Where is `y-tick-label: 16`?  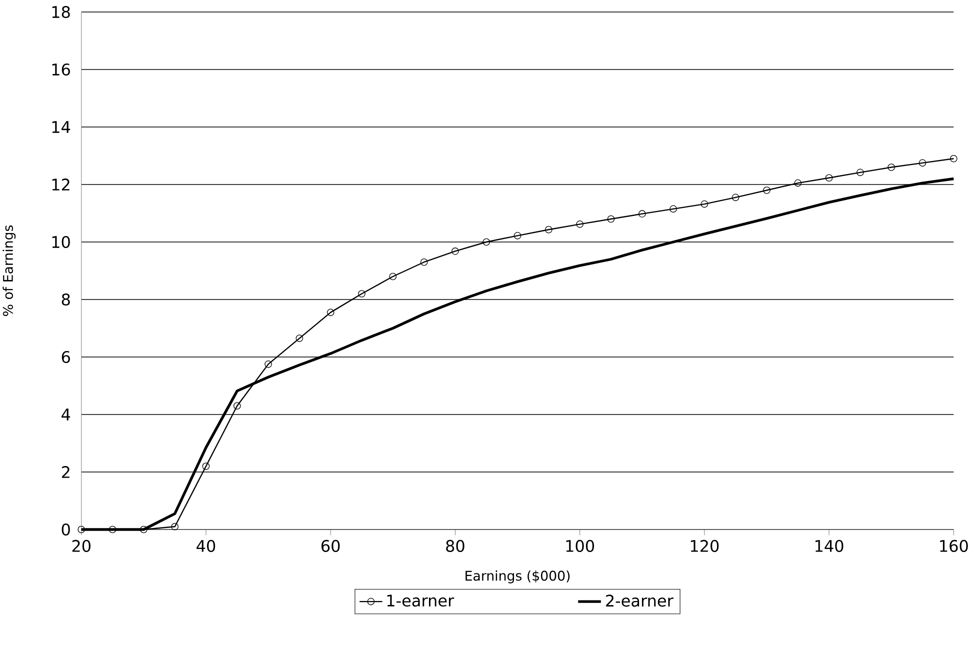 y-tick-label: 16 is located at coordinates (61, 69).